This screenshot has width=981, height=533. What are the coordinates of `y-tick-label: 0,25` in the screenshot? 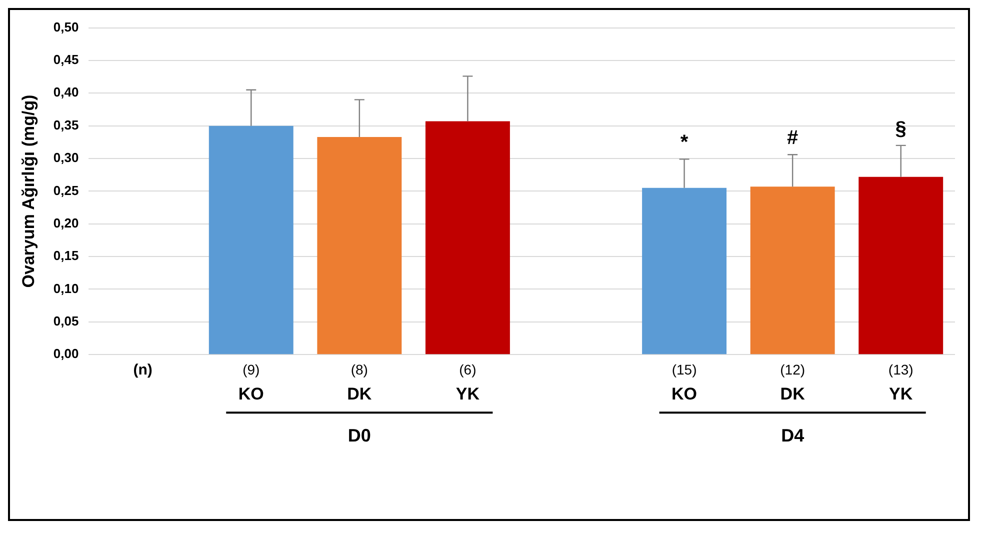 It's located at (66, 190).